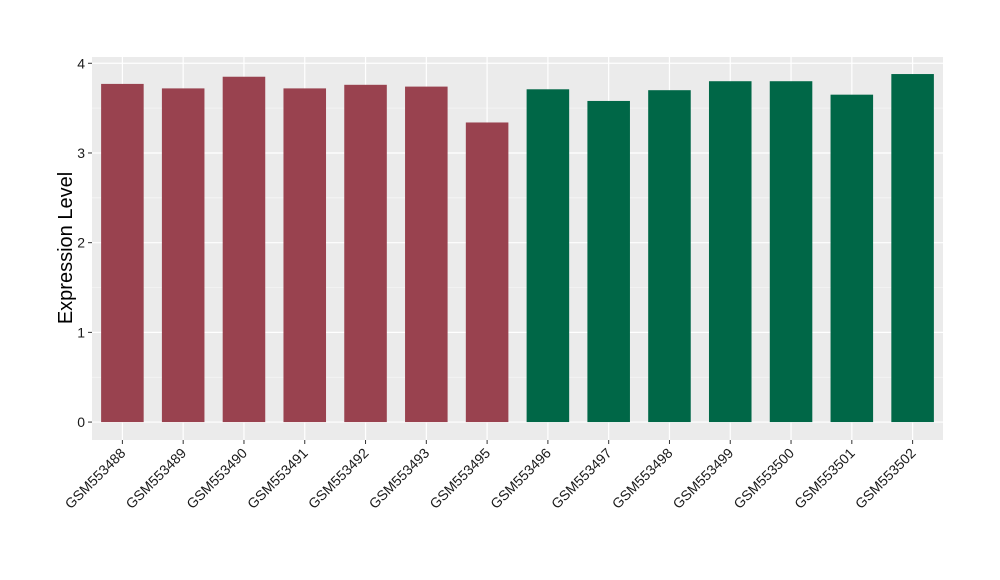 The height and width of the screenshot is (580, 1000). Describe the element at coordinates (81, 153) in the screenshot. I see `y-tick-label: 3` at that location.